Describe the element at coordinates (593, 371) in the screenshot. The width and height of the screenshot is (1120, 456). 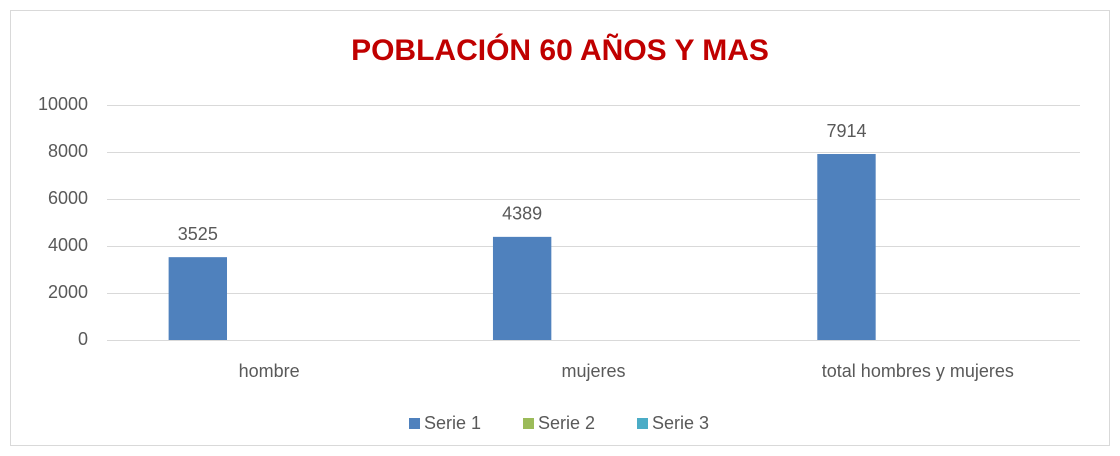
I see `x-tick-label: mujeres` at that location.